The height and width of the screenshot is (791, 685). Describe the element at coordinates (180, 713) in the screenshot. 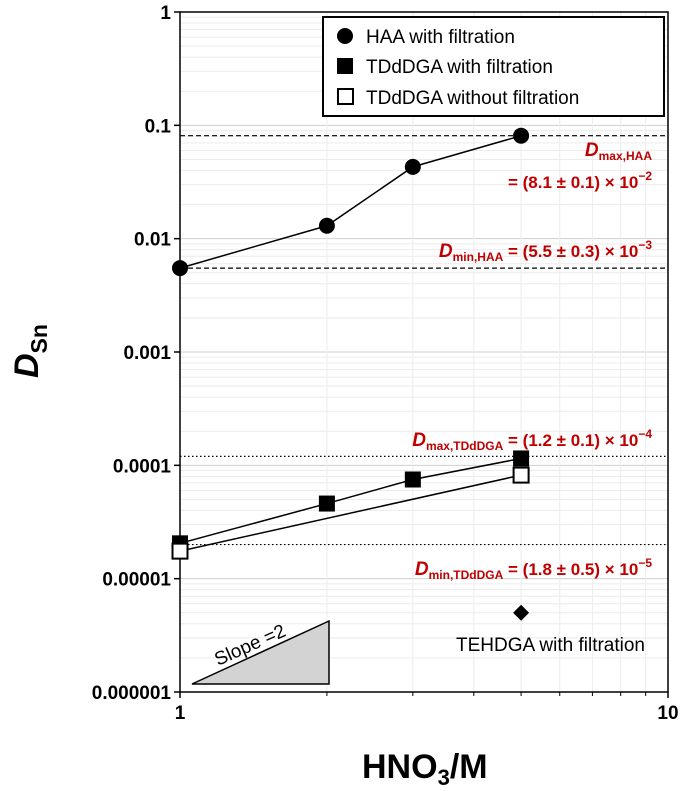

I see `x-tick-label: 1` at that location.